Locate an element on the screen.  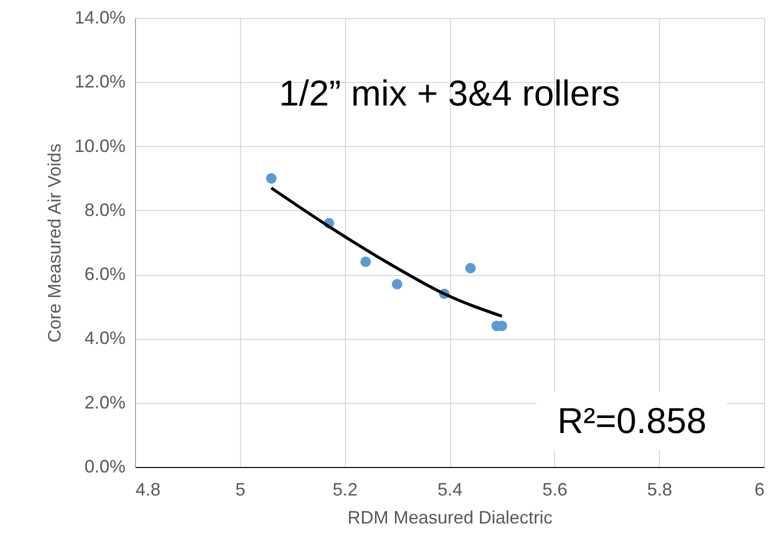
x-tick-label: 5.4 is located at coordinates (450, 490).